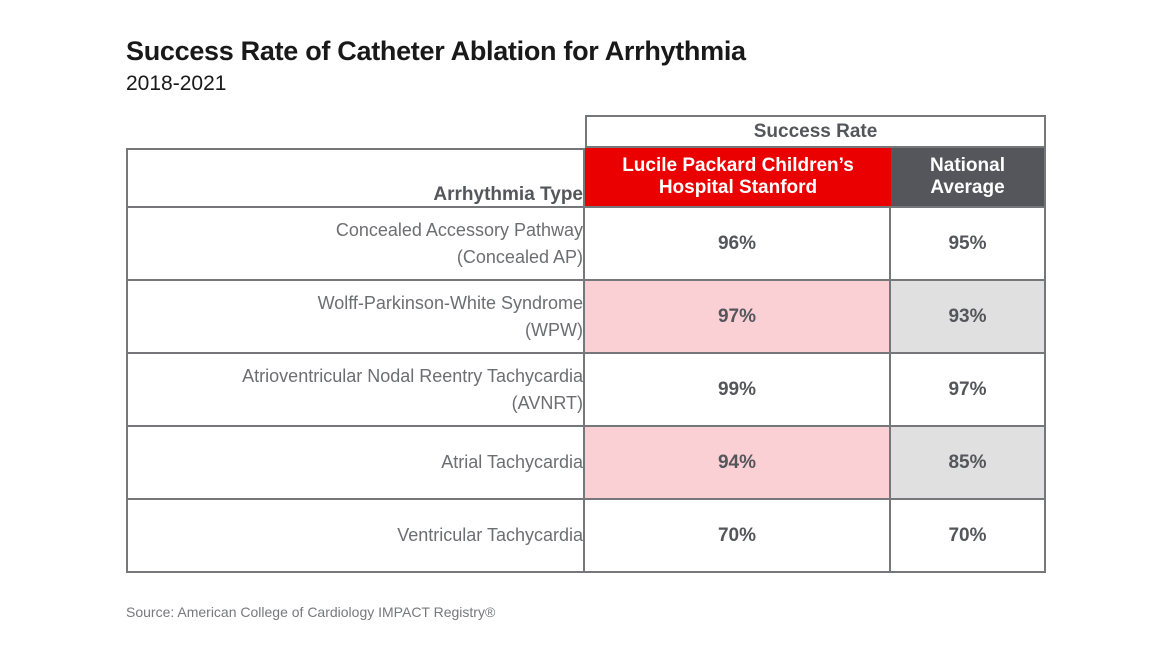 The image size is (1163, 657). I want to click on row-label-line2: (AVNRT), so click(547, 402).